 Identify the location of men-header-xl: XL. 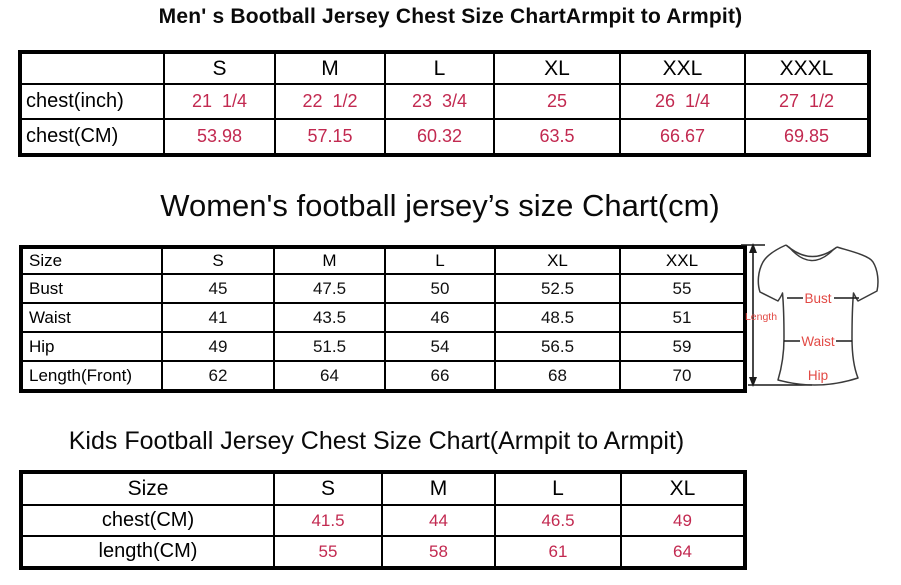
(557, 68).